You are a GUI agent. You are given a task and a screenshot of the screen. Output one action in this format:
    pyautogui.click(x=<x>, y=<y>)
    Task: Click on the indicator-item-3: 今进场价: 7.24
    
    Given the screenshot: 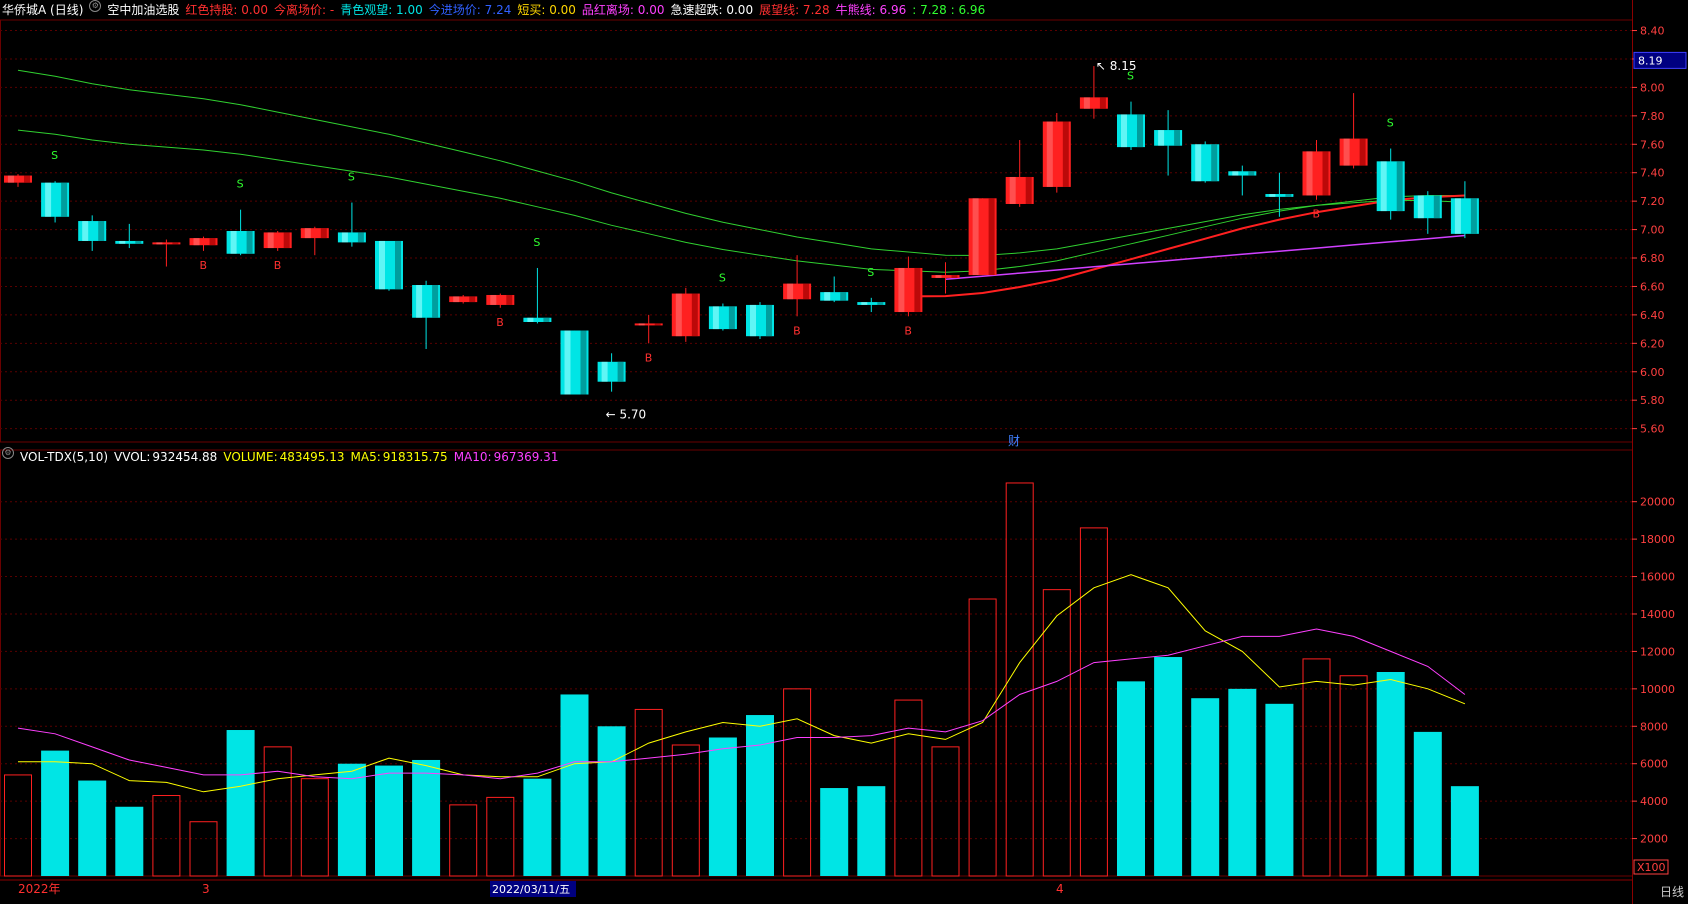 What is the action you would take?
    pyautogui.click(x=470, y=10)
    